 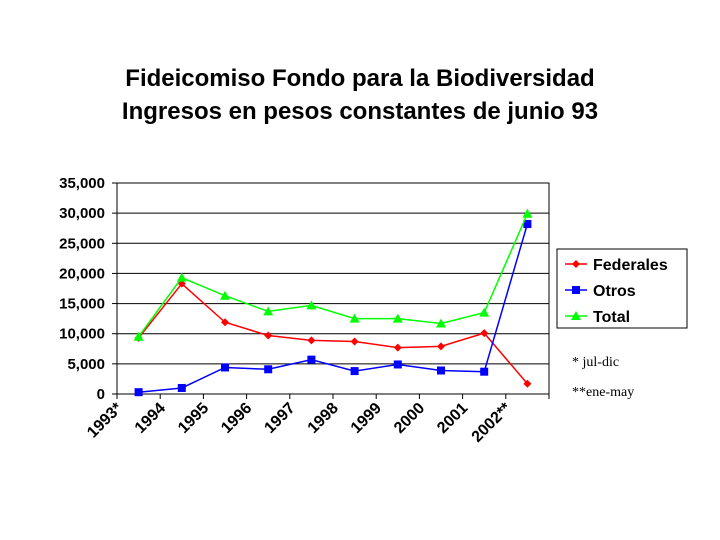 What do you see at coordinates (614, 291) in the screenshot?
I see `legend-label-otros: Otros` at bounding box center [614, 291].